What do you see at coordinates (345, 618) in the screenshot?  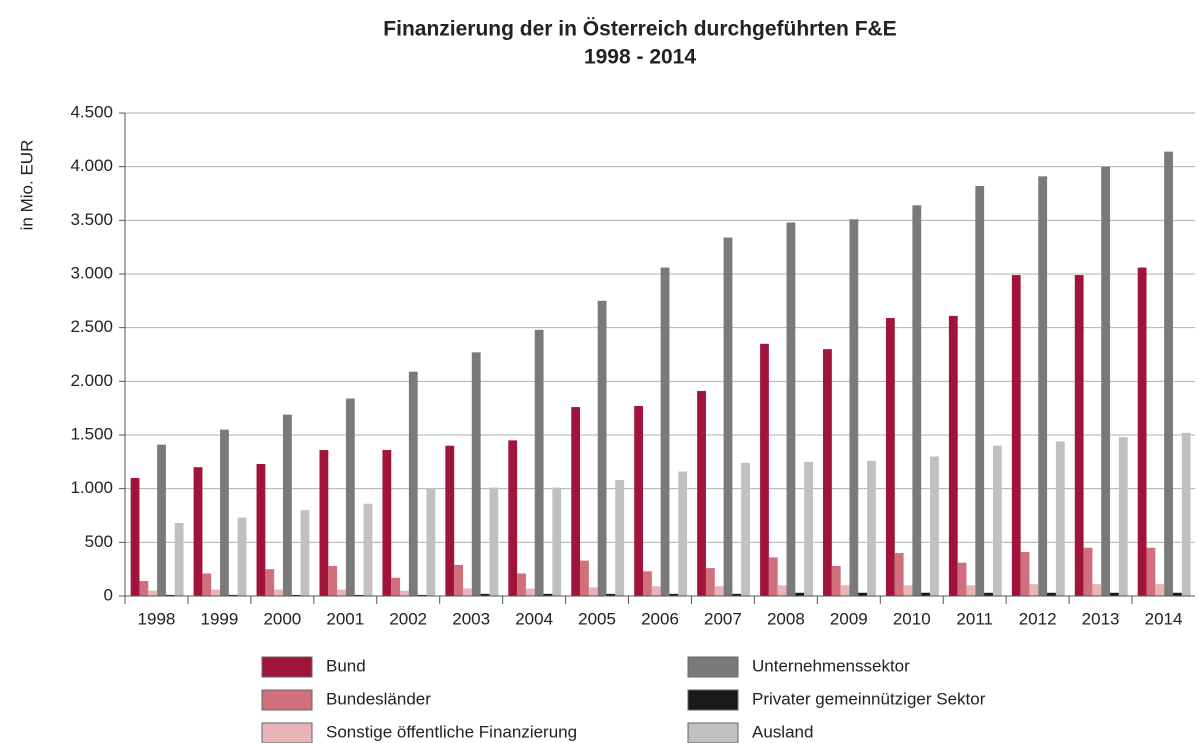 I see `x-tick-label: 2001` at bounding box center [345, 618].